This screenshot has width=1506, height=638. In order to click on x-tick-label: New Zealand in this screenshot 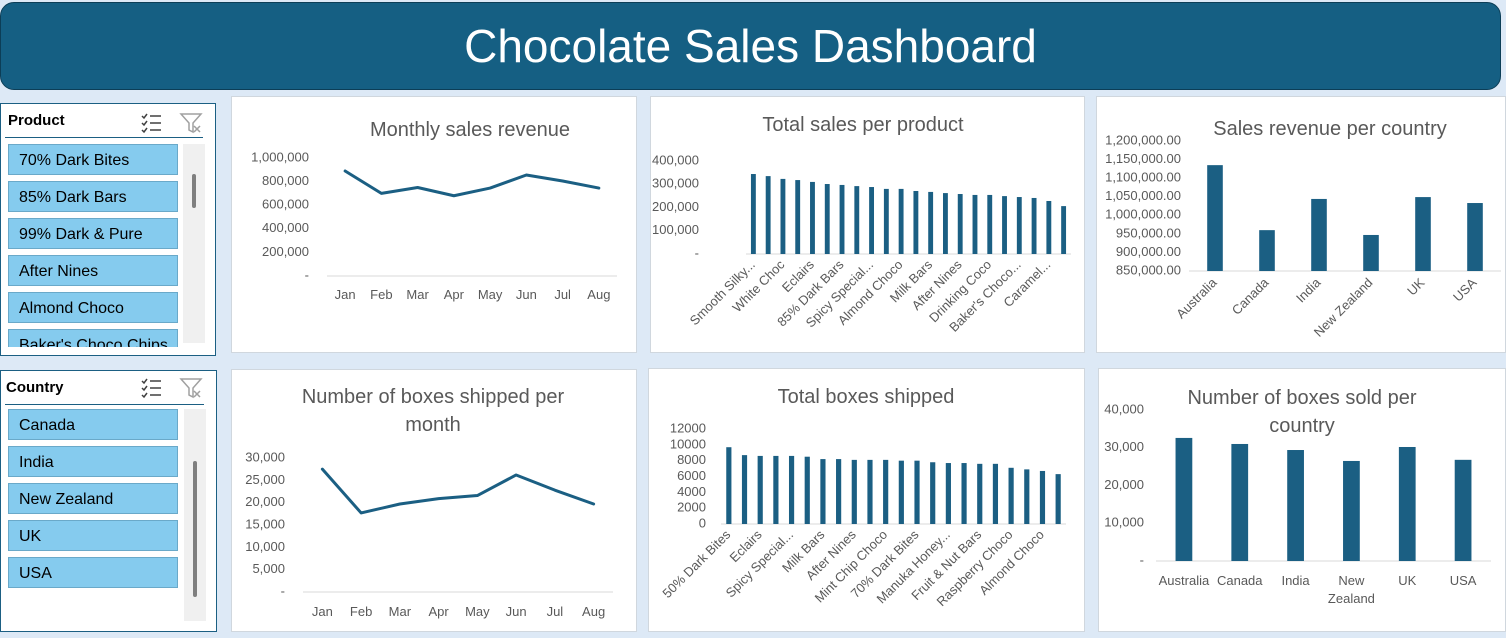, I will do `click(1351, 589)`.